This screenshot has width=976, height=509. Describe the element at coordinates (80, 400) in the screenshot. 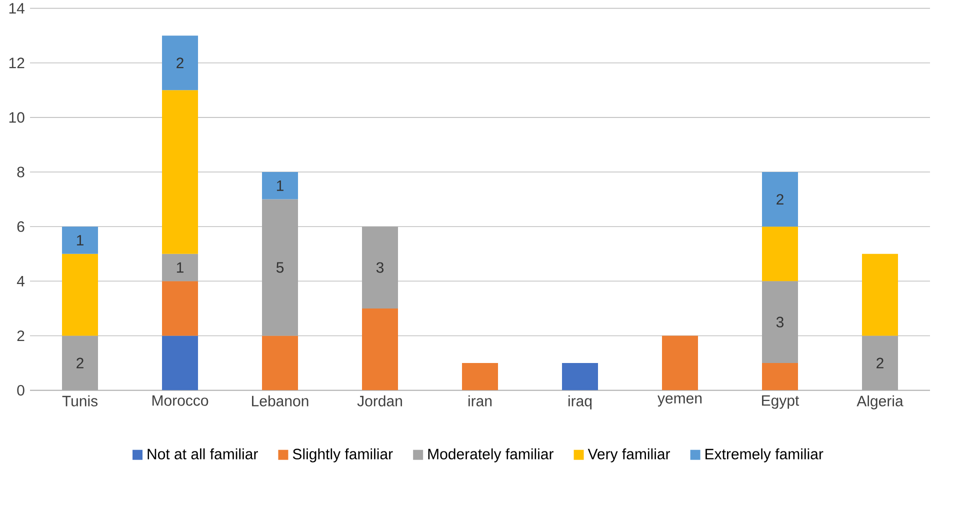

I see `x-tick-label: Tunis` at that location.